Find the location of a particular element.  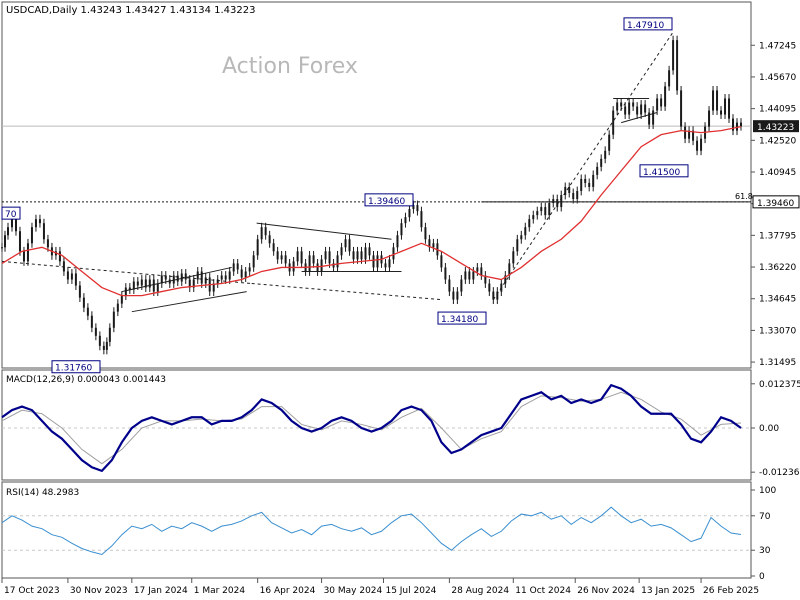

price-annotation-label: 1.41500 is located at coordinates (661, 173).